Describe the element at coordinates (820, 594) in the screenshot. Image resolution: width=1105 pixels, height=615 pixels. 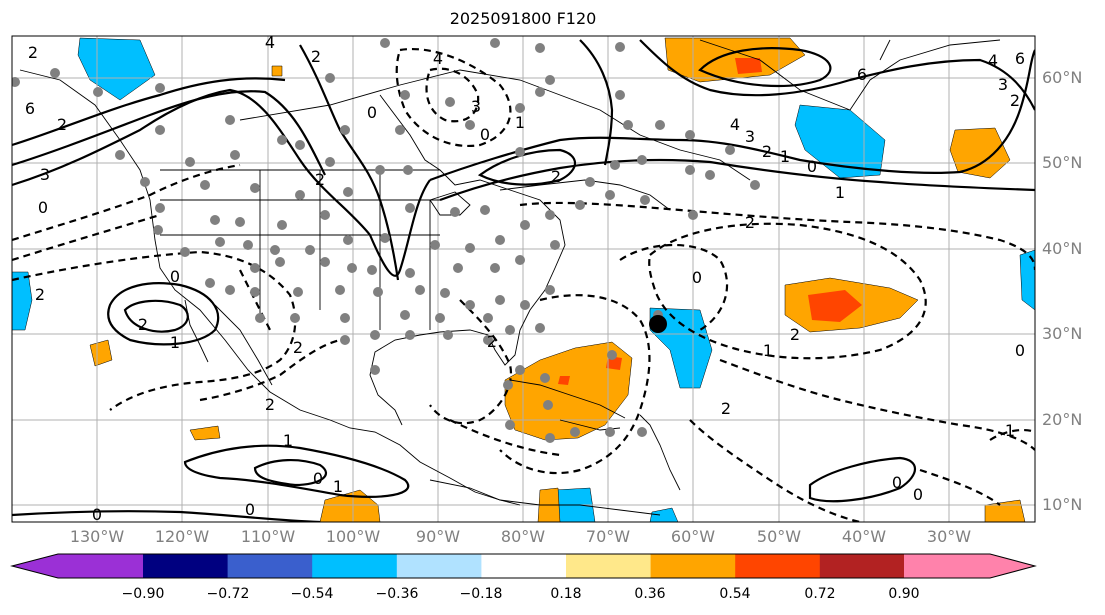
I see `colorbar-tick: 0.72` at that location.